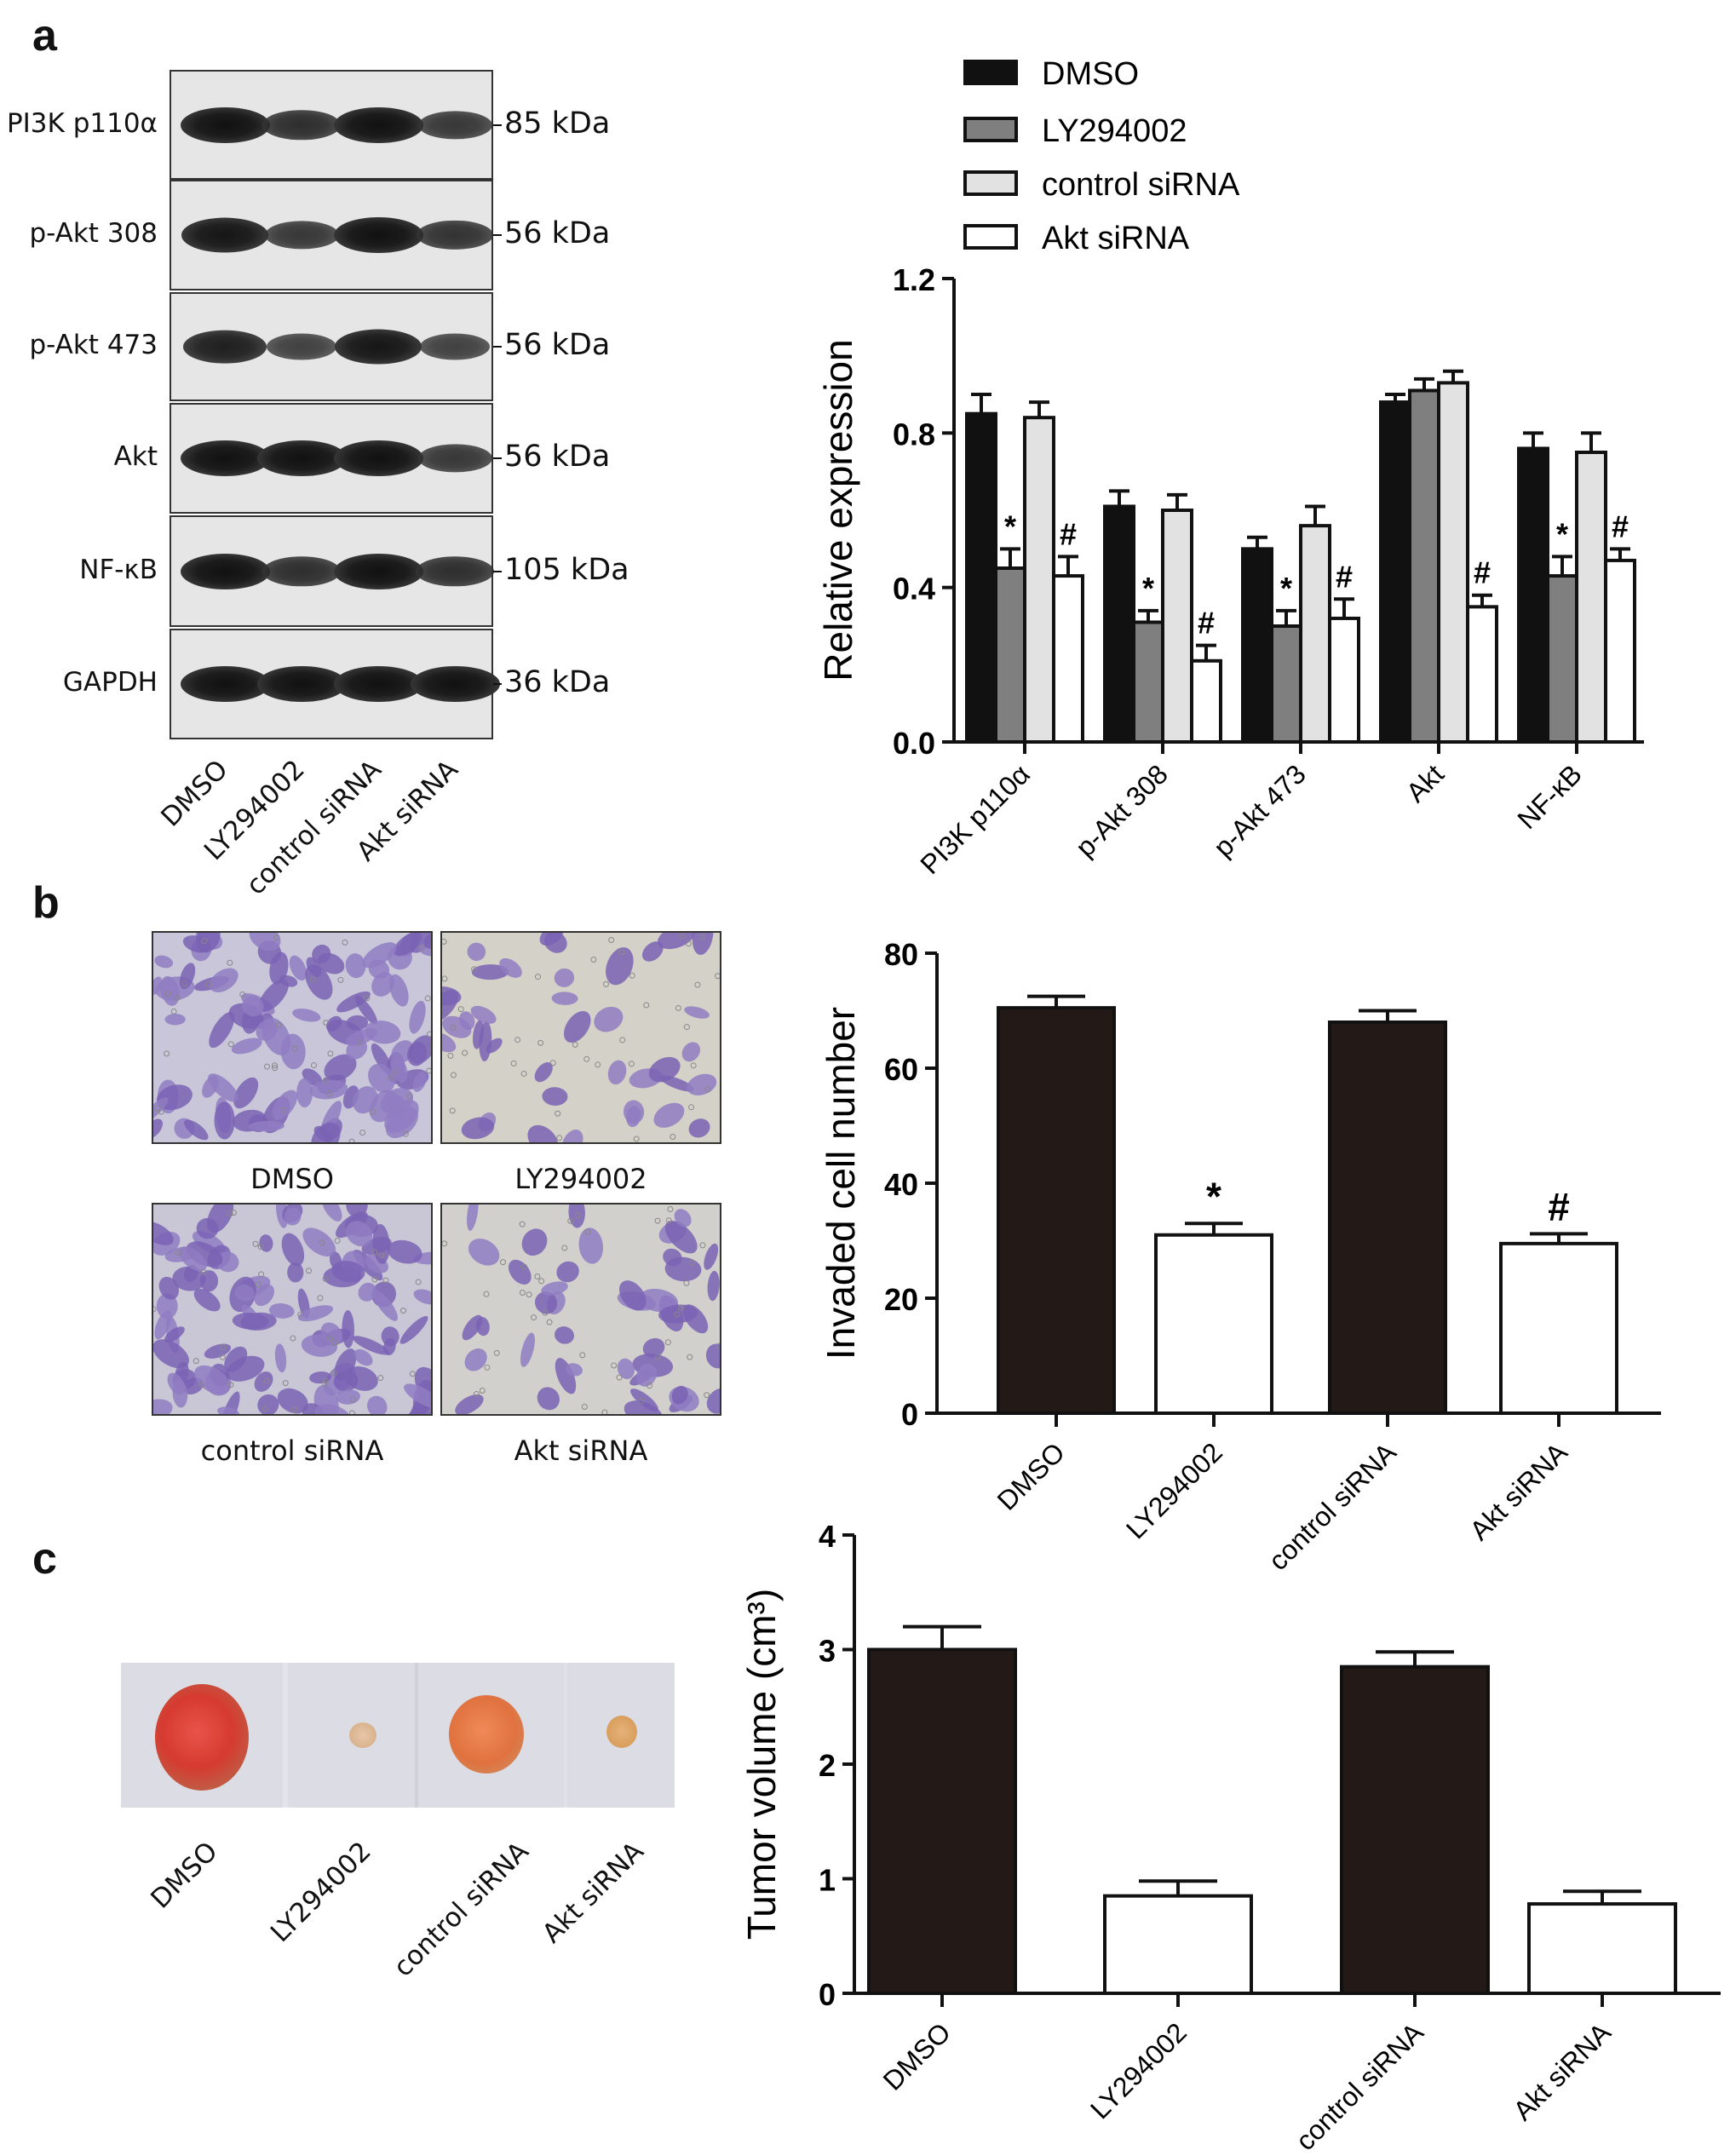 The image size is (1730, 2156). I want to click on y-tick-label: 2, so click(827, 1765).